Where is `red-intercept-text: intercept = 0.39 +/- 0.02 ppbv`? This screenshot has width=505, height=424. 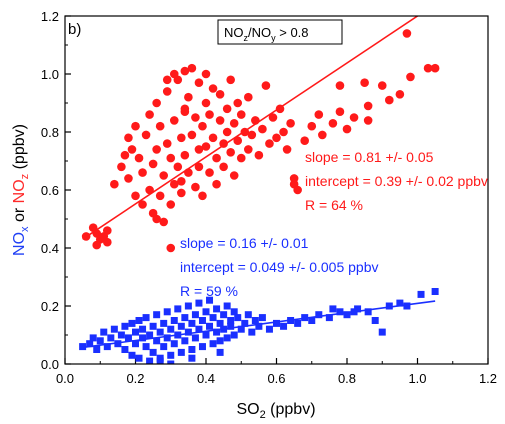
red-intercept-text: intercept = 0.39 +/- 0.02 ppbv is located at coordinates (396, 181).